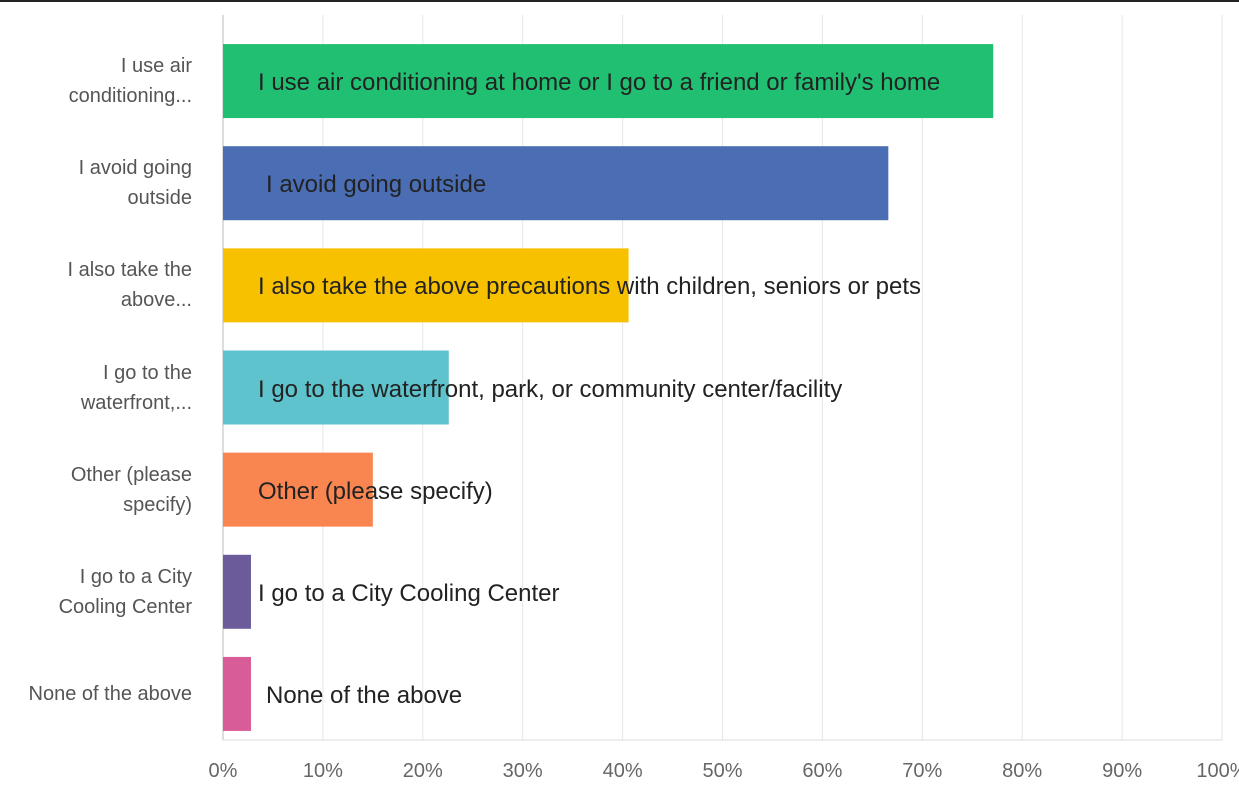 The width and height of the screenshot is (1239, 788). Describe the element at coordinates (135, 183) in the screenshot. I see `y-tick-label: I avoid going outside` at that location.